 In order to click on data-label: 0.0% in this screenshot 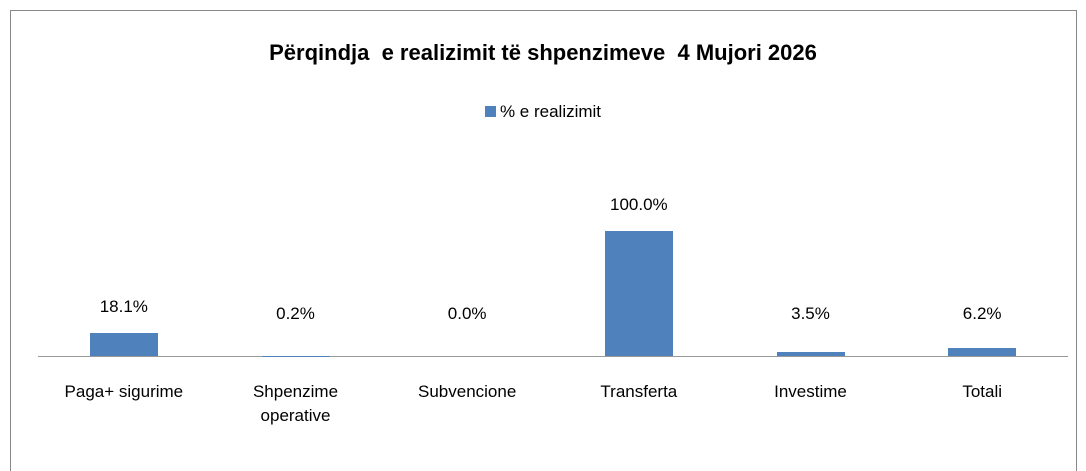, I will do `click(467, 314)`.